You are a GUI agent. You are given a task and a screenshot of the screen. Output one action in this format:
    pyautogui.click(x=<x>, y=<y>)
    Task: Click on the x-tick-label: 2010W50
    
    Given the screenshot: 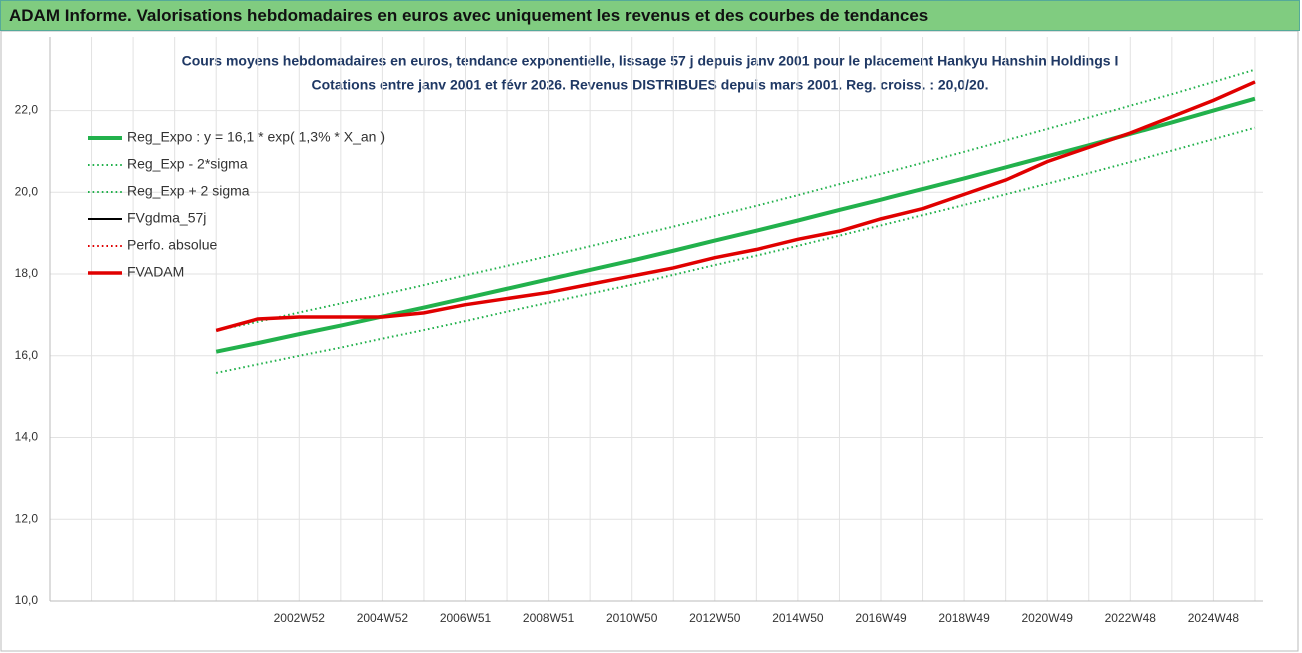 What is the action you would take?
    pyautogui.click(x=632, y=618)
    